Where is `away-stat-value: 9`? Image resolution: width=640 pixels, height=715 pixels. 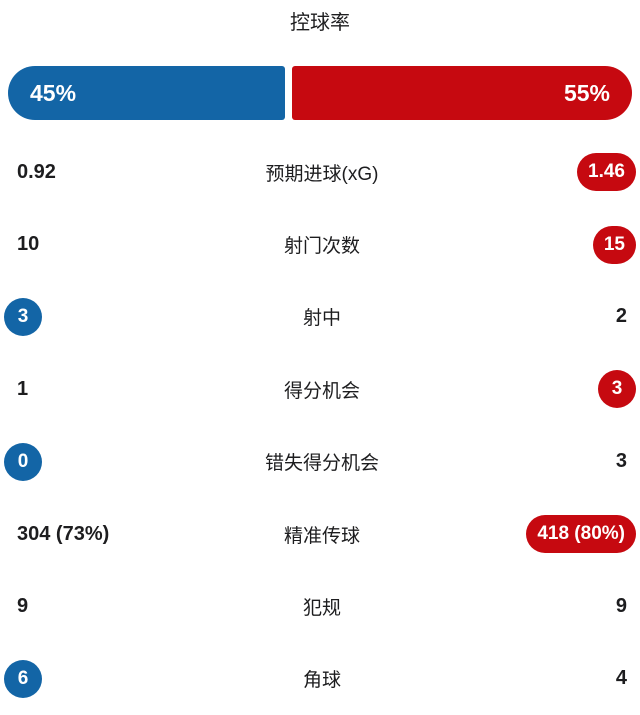
away-stat-value: 9 is located at coordinates (621, 606).